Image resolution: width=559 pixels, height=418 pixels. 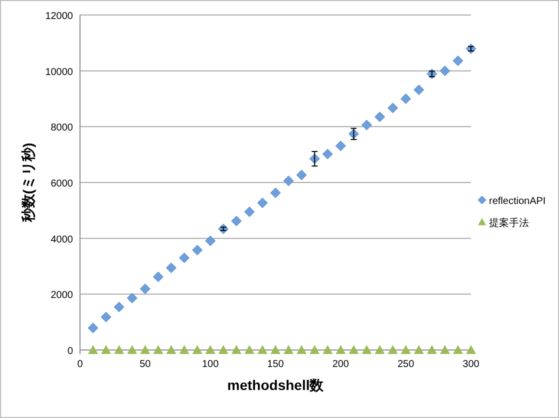 What do you see at coordinates (341, 364) in the screenshot?
I see `x-tick-label: 200` at bounding box center [341, 364].